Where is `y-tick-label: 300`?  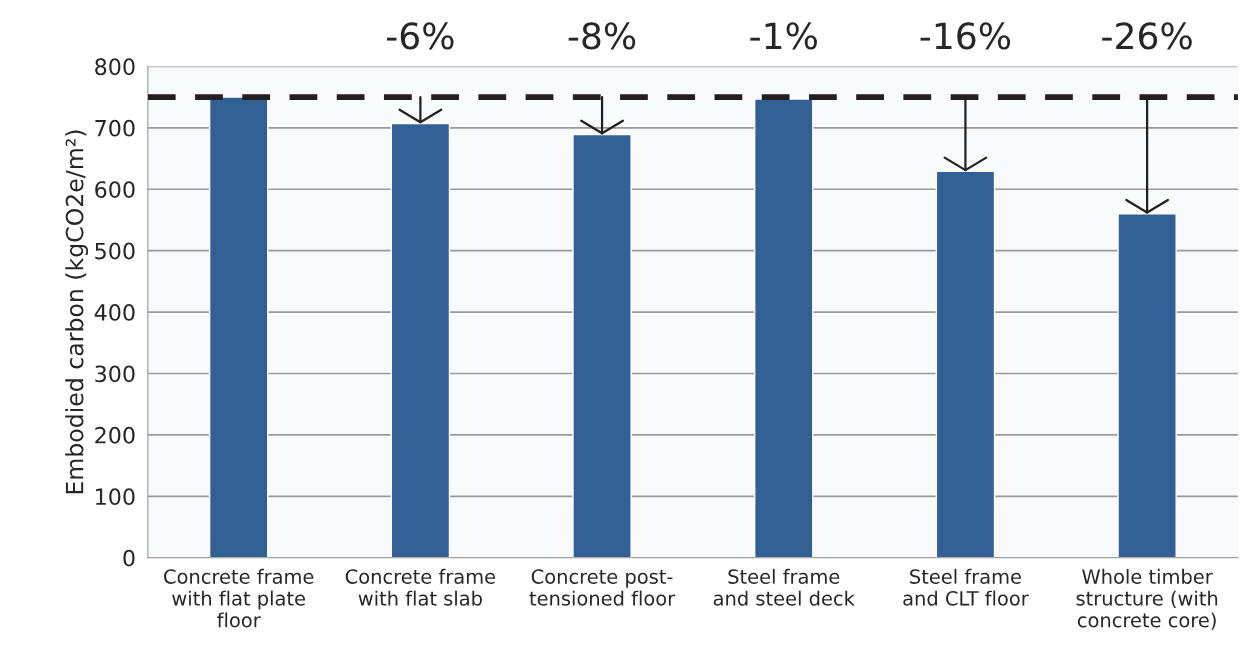 y-tick-label: 300 is located at coordinates (115, 374).